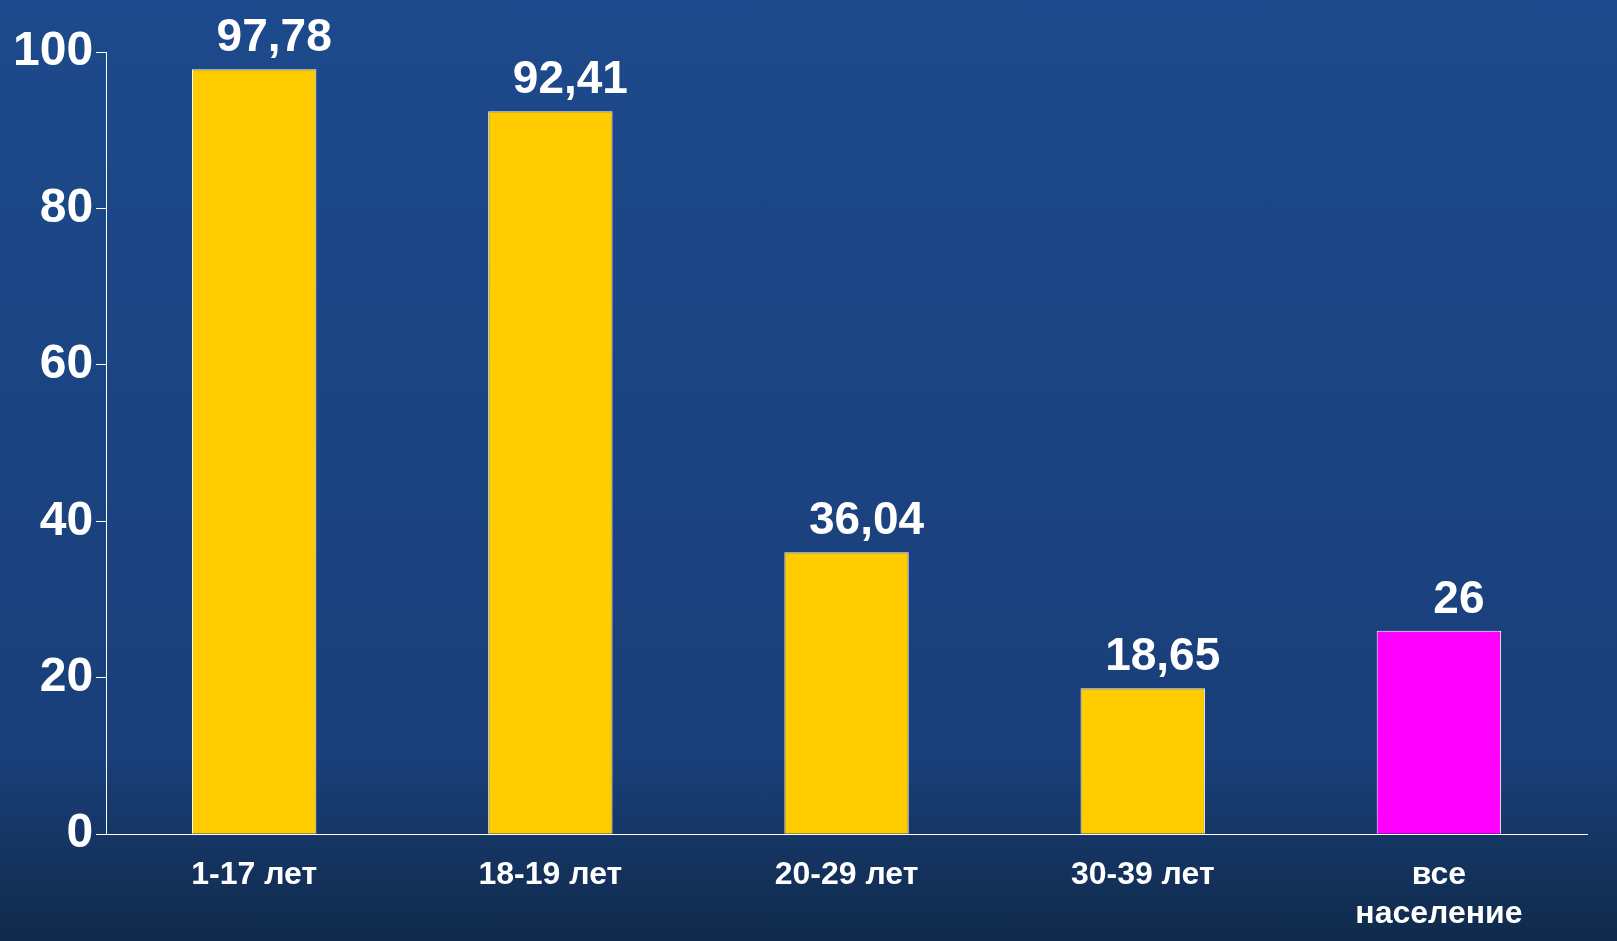  Describe the element at coordinates (1163, 654) in the screenshot. I see `data-label: 18,65` at that location.